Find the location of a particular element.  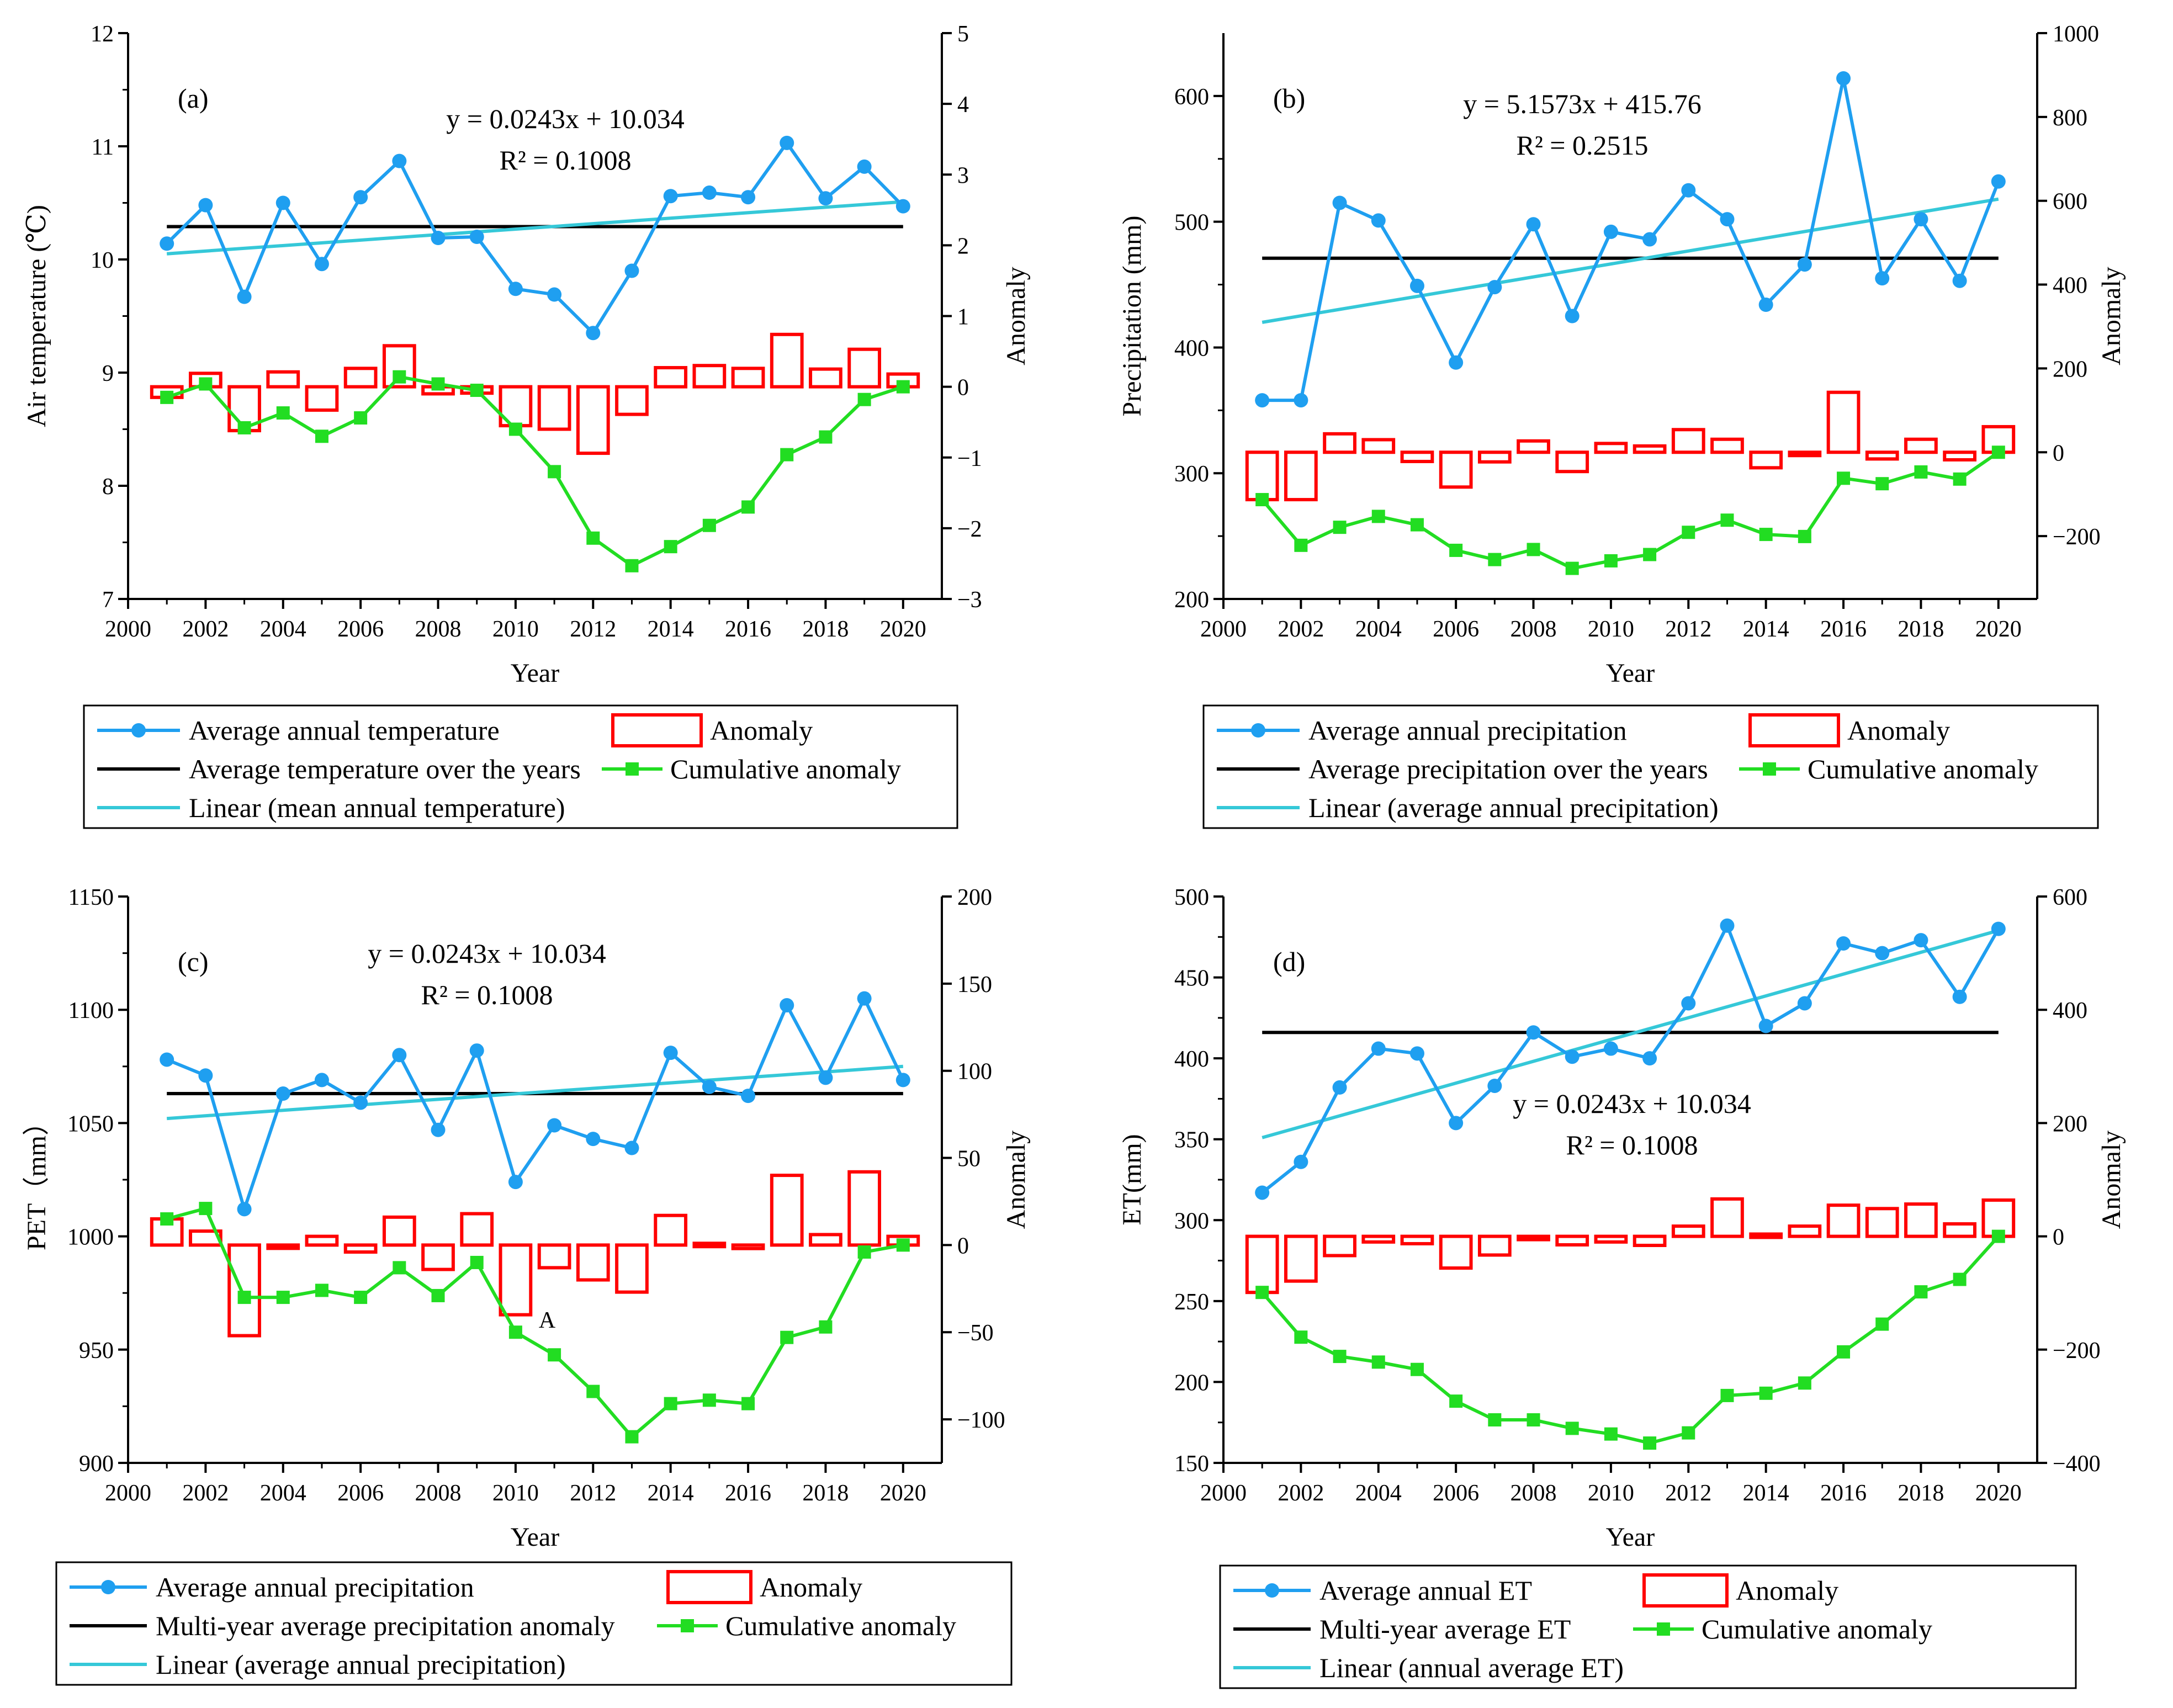

y2-tick-label: 600 is located at coordinates (2070, 202).